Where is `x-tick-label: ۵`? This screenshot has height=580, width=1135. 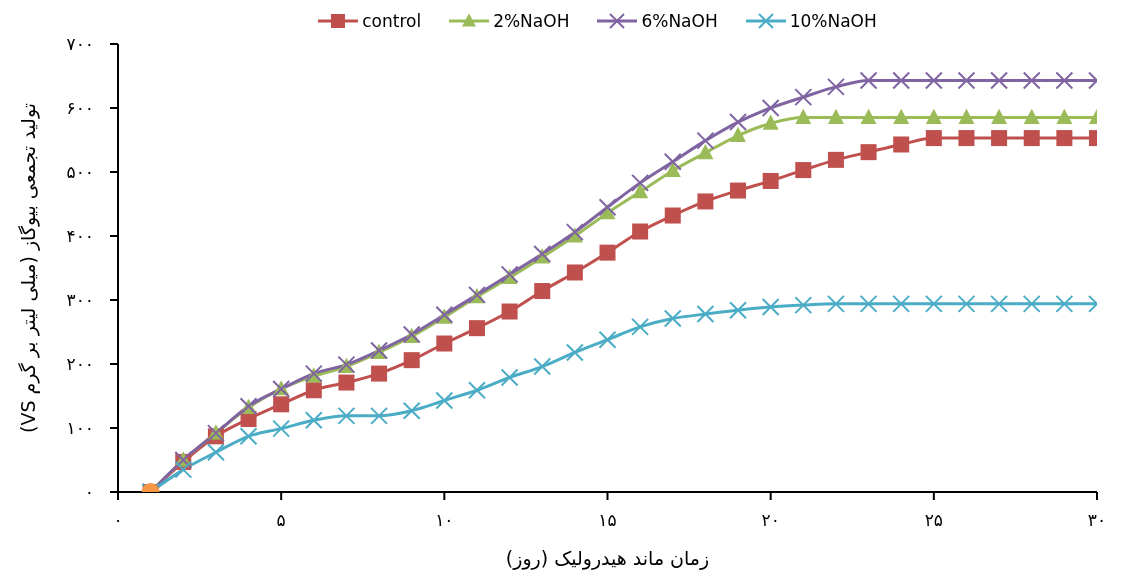 x-tick-label: ۵ is located at coordinates (281, 520).